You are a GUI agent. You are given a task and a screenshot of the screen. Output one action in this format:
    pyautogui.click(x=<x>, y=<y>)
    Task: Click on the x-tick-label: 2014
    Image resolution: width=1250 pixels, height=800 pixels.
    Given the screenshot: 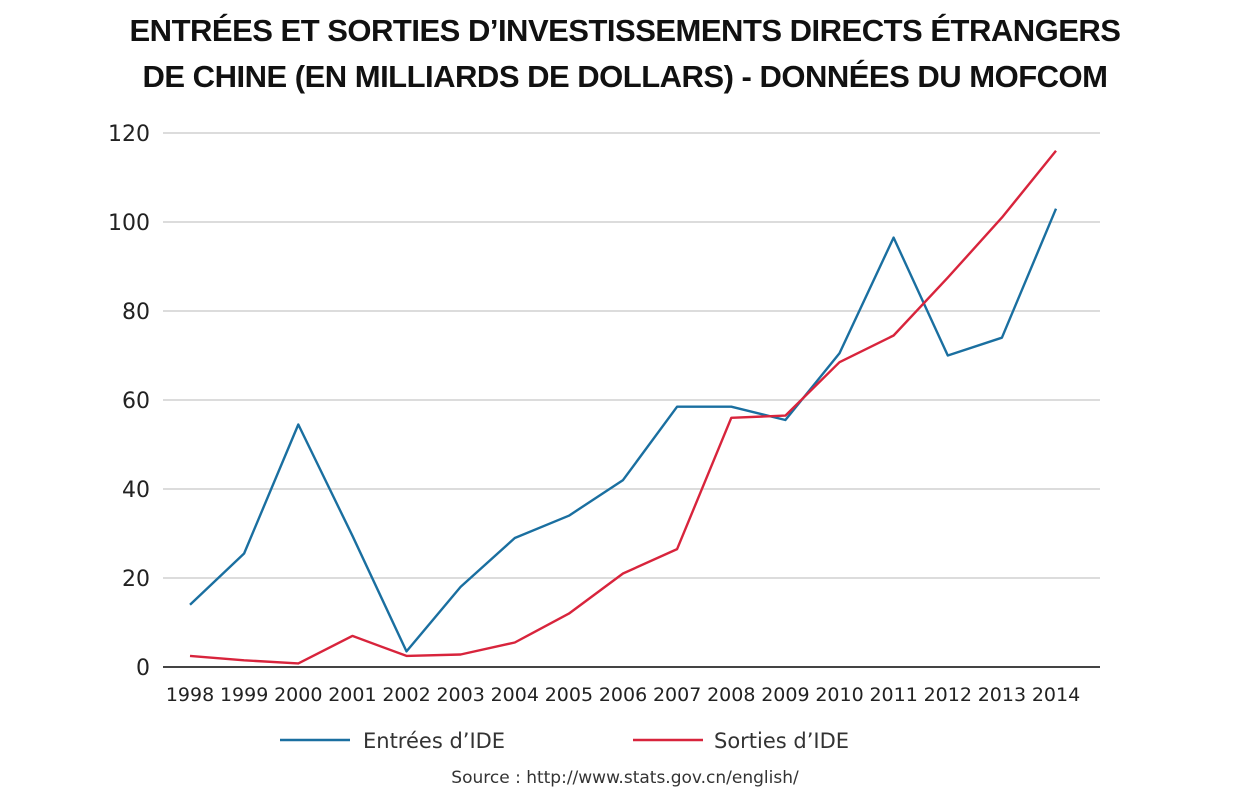 What is the action you would take?
    pyautogui.click(x=1056, y=695)
    